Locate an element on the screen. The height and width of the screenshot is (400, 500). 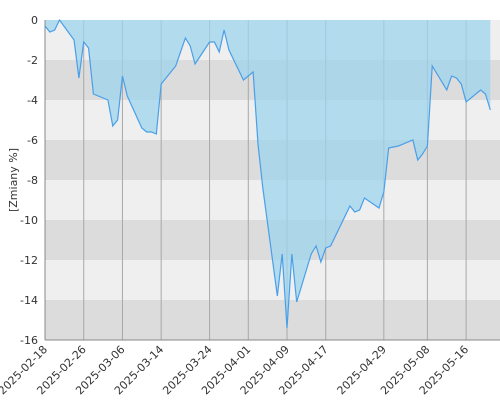
y-tick-label: -6 is located at coordinates (32, 140).